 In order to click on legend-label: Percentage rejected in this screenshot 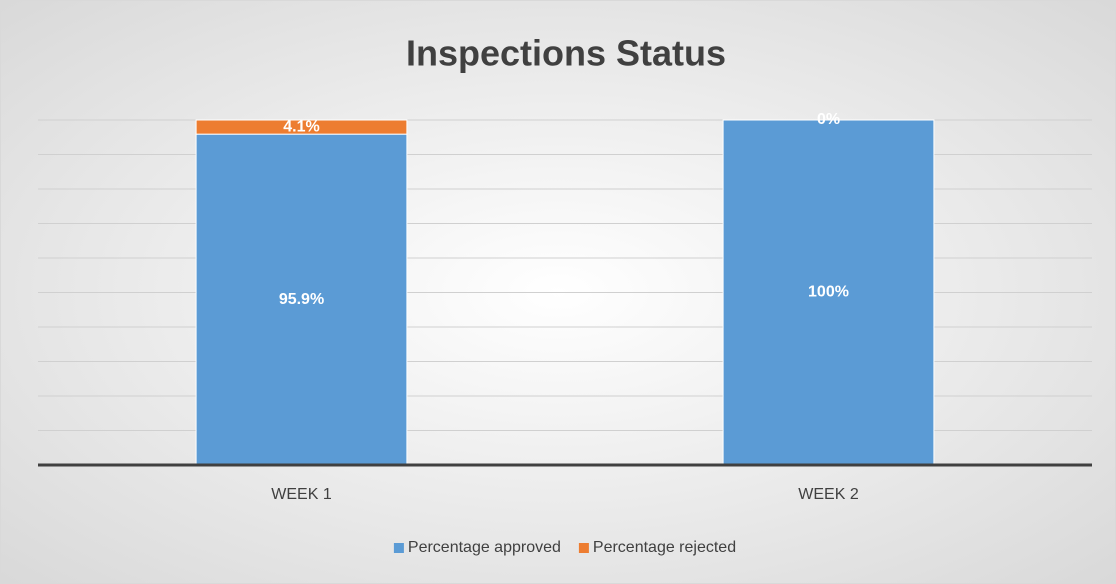, I will do `click(664, 547)`.